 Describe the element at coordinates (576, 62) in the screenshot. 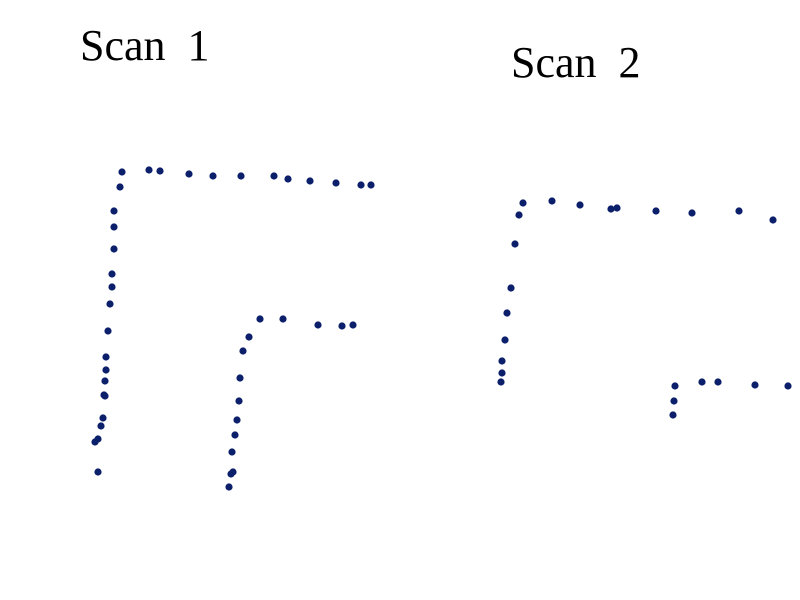

I see `scan-2-title: Scan 2` at that location.